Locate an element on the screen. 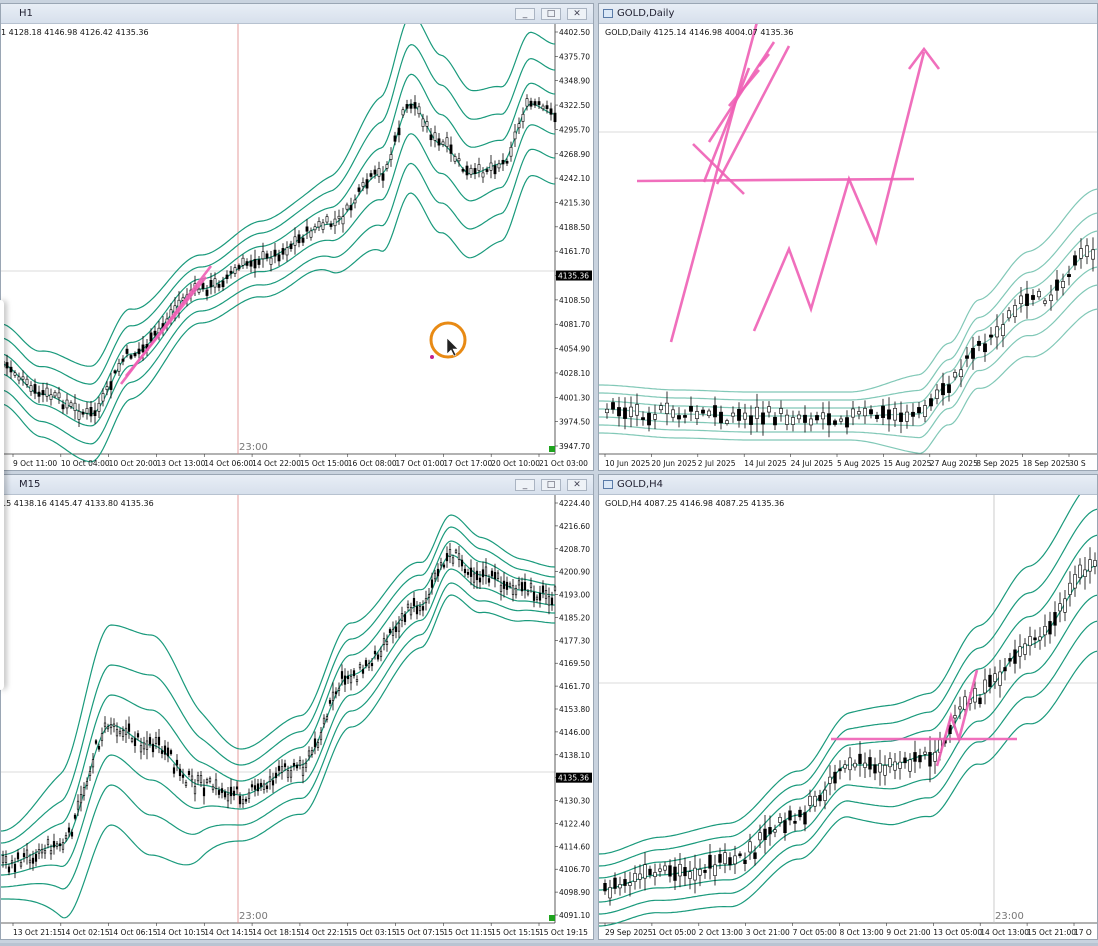 This screenshot has height=946, width=1098. title-bar: GOLD,H4 is located at coordinates (848, 485).